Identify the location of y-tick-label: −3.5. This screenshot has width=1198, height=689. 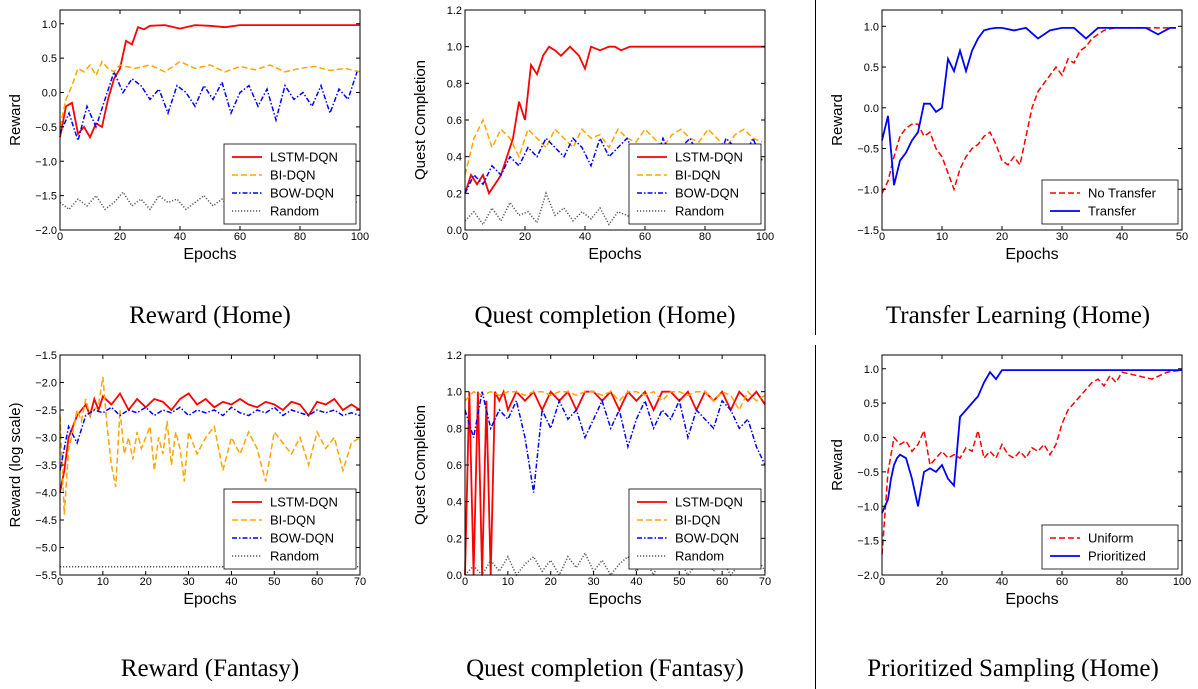
(46, 466).